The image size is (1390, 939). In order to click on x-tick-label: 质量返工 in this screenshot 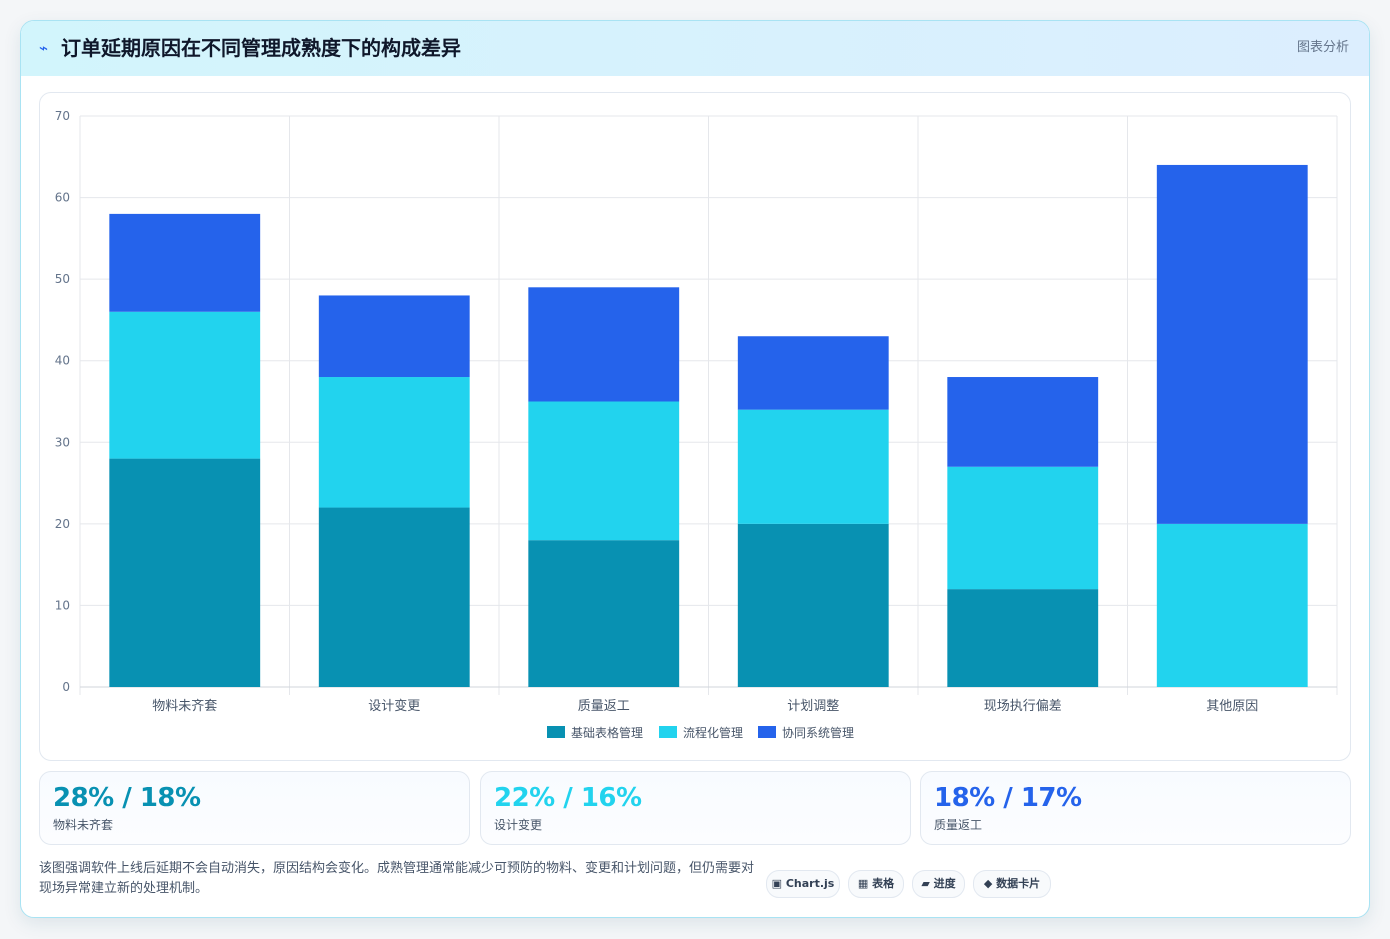, I will do `click(604, 706)`.